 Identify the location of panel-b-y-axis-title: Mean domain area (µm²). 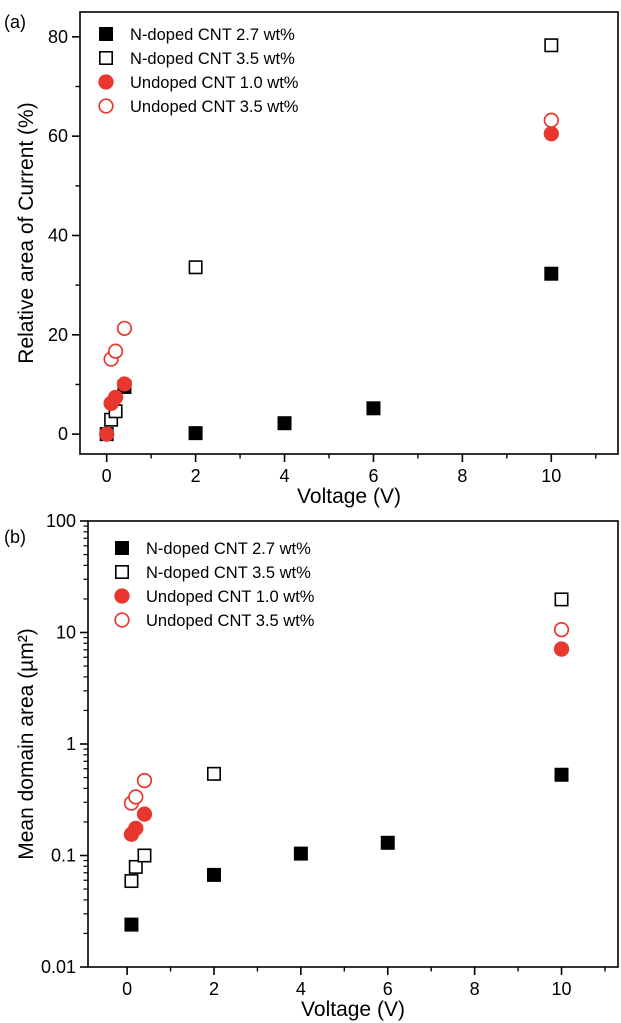
(26, 744).